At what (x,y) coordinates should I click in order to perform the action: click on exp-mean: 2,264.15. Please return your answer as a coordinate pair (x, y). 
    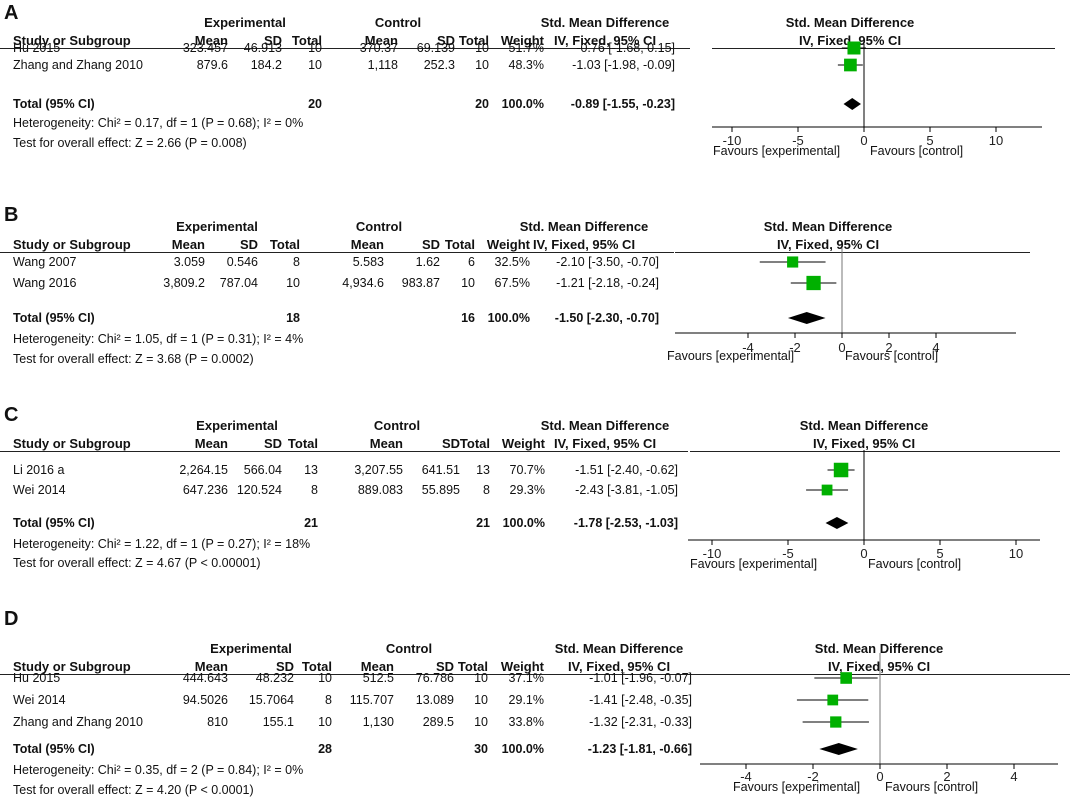
    Looking at the image, I should click on (203, 470).